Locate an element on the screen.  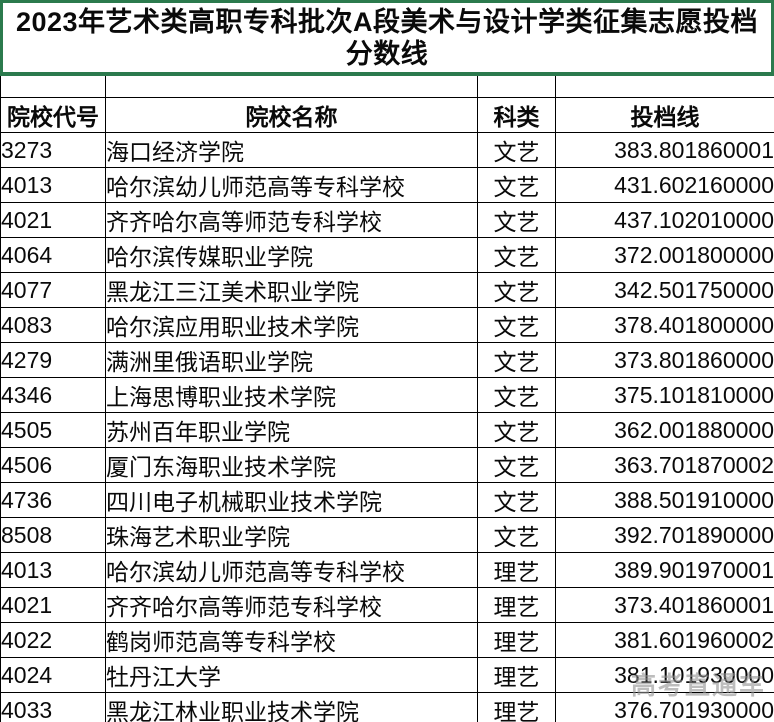
header-row: 院校代号 院校名称 科类 投档线 is located at coordinates (387, 115).